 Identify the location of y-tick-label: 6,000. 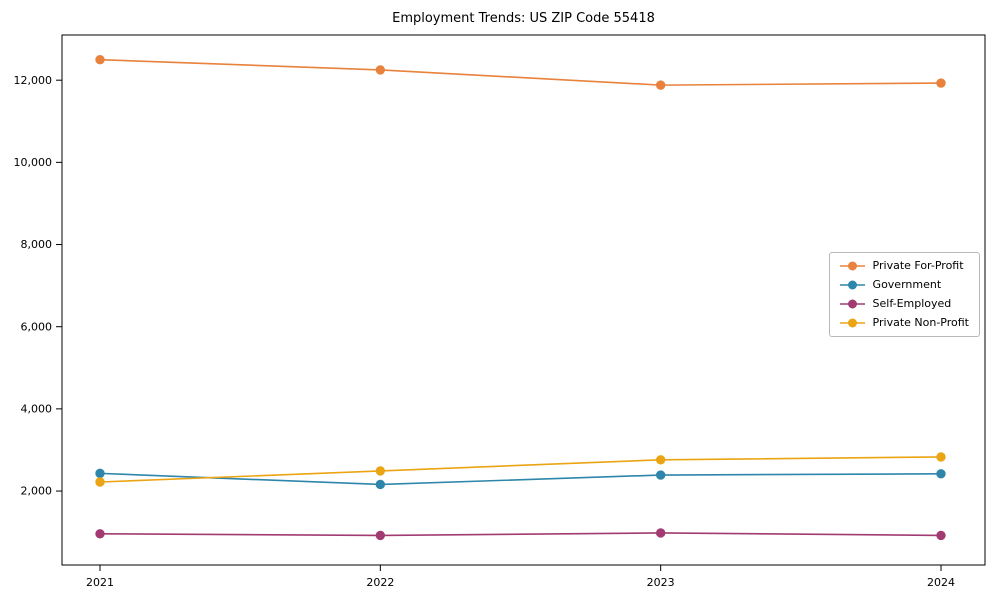
(37, 326).